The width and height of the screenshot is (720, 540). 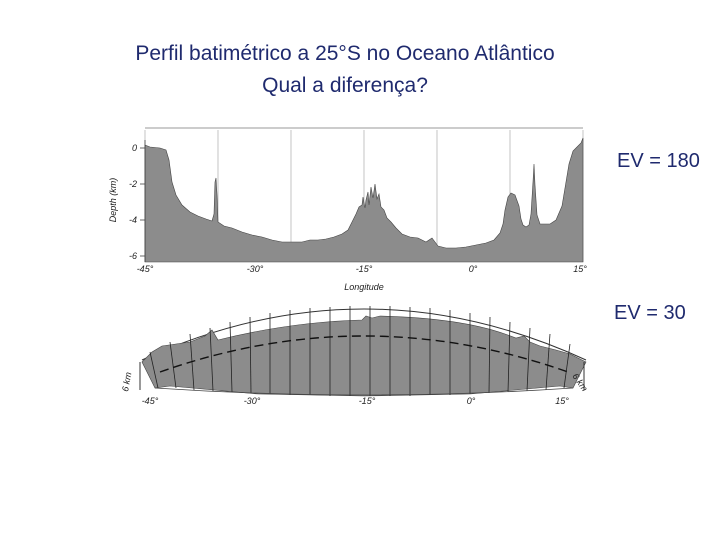 What do you see at coordinates (580, 269) in the screenshot?
I see `top-x-tick-5: 15°` at bounding box center [580, 269].